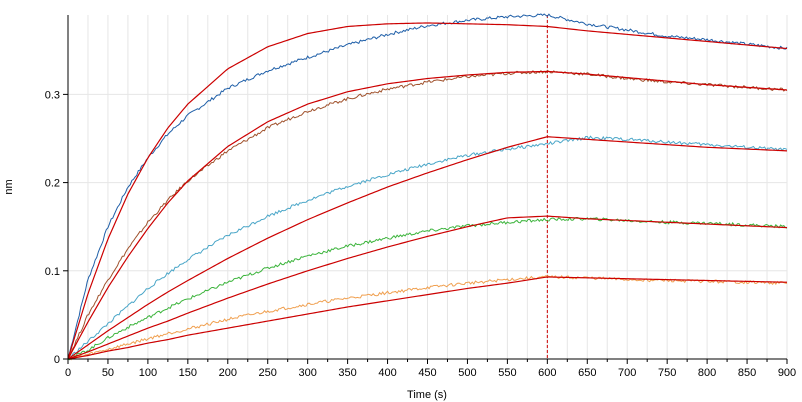 The height and width of the screenshot is (402, 802). Describe the element at coordinates (188, 373) in the screenshot. I see `x-tick-label-3: 150` at that location.